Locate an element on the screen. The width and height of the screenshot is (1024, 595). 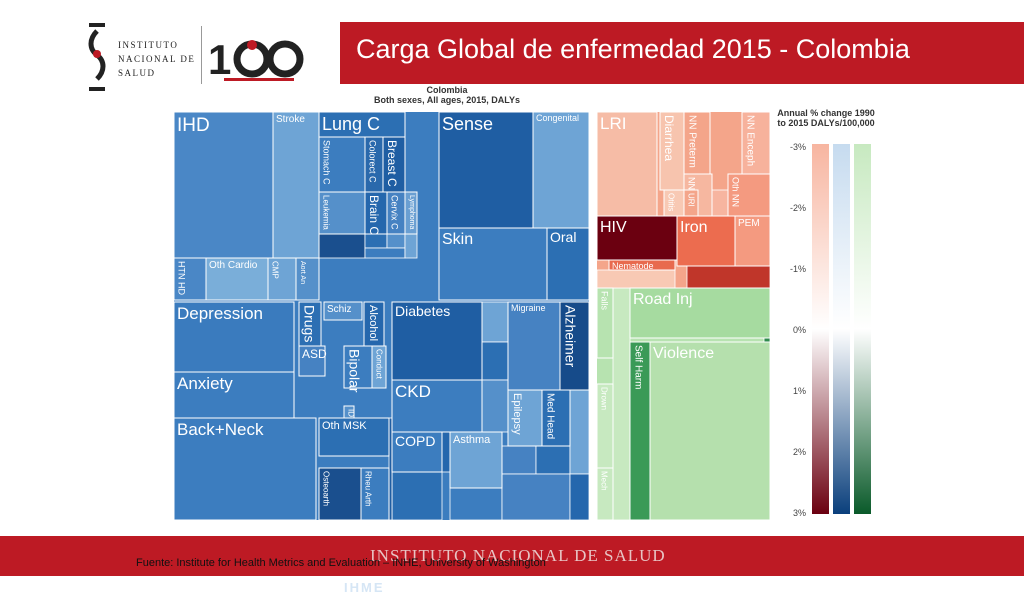
treemap-label-oth-nn: Oth NN is located at coordinates (736, 192).